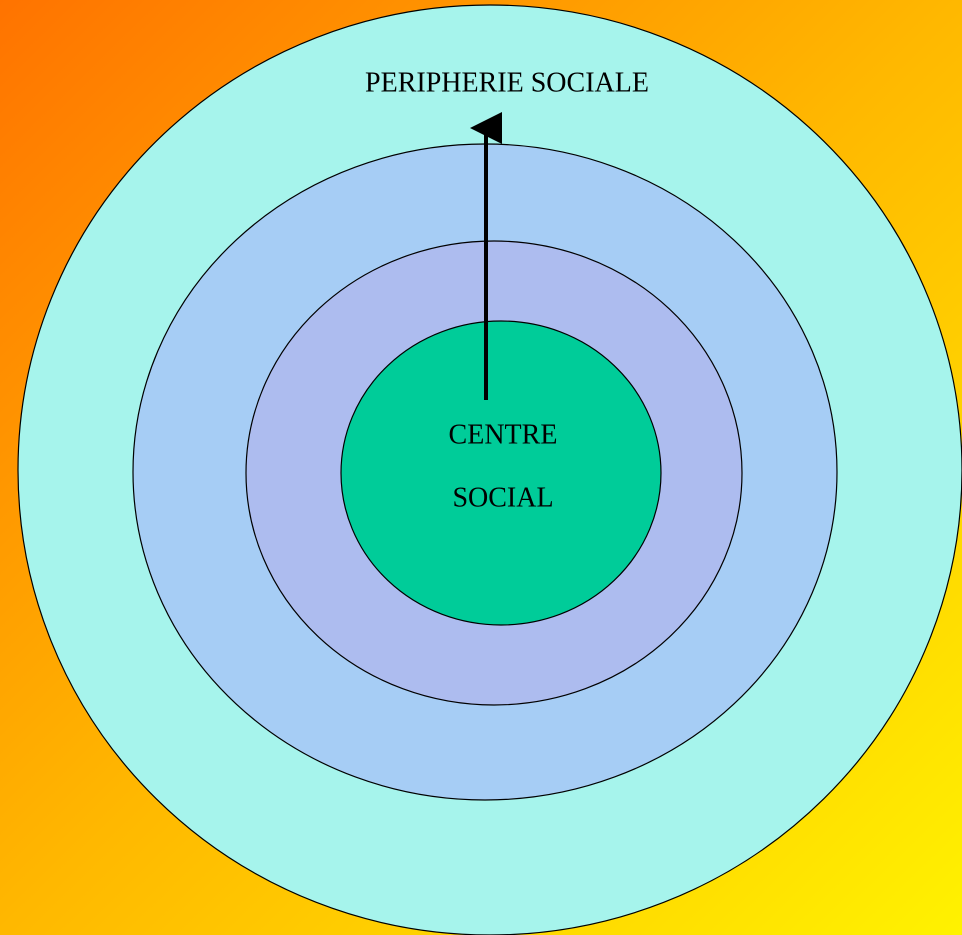 This screenshot has height=935, width=962. What do you see at coordinates (502, 497) in the screenshot?
I see `centre-label: SOCIAL` at bounding box center [502, 497].